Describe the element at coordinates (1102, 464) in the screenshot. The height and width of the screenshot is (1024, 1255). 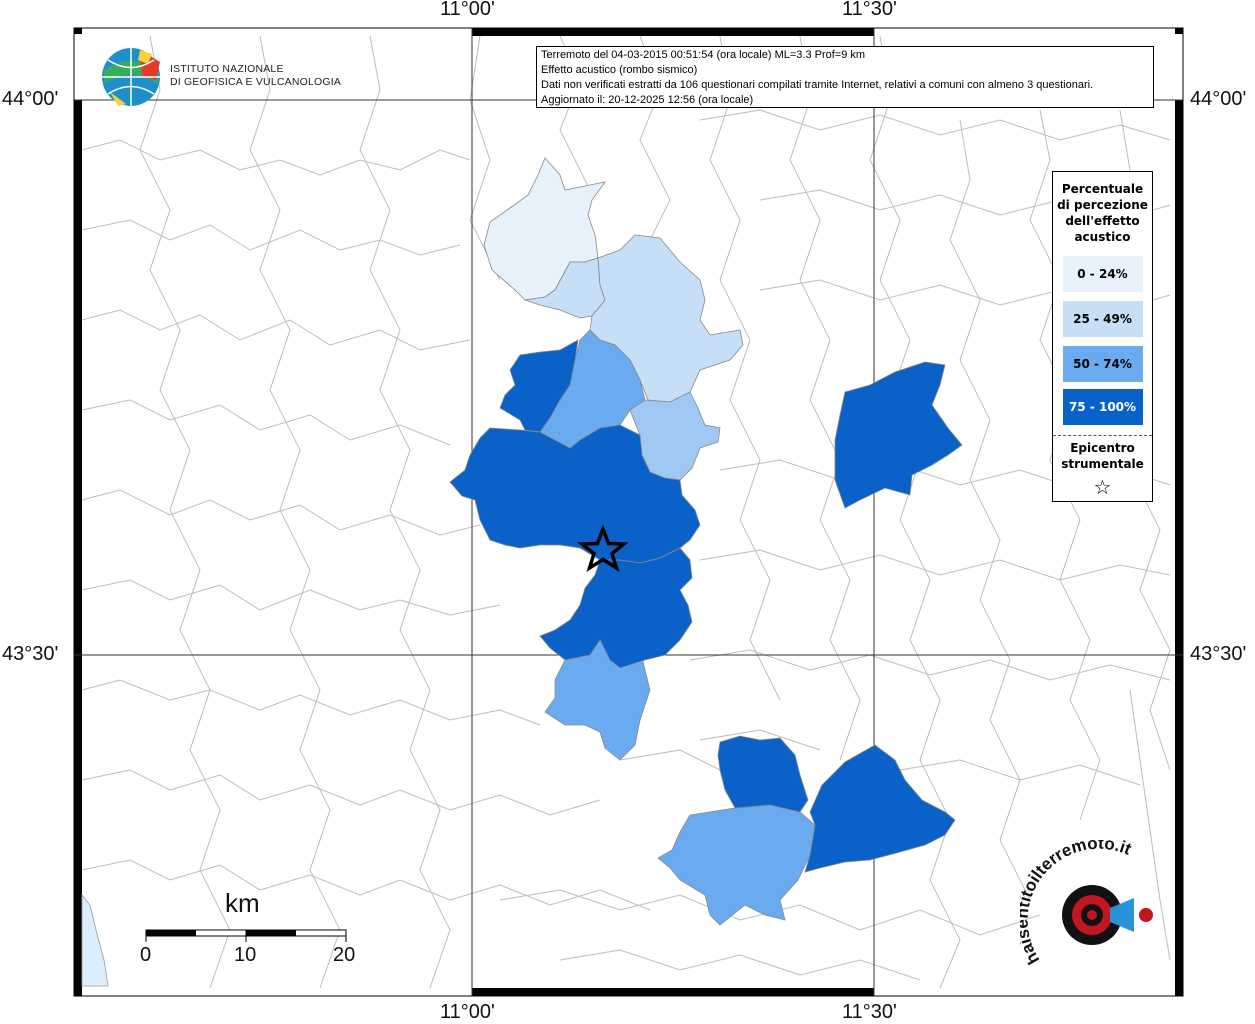
I see `legend-epicenter-line-2: strumentale` at that location.